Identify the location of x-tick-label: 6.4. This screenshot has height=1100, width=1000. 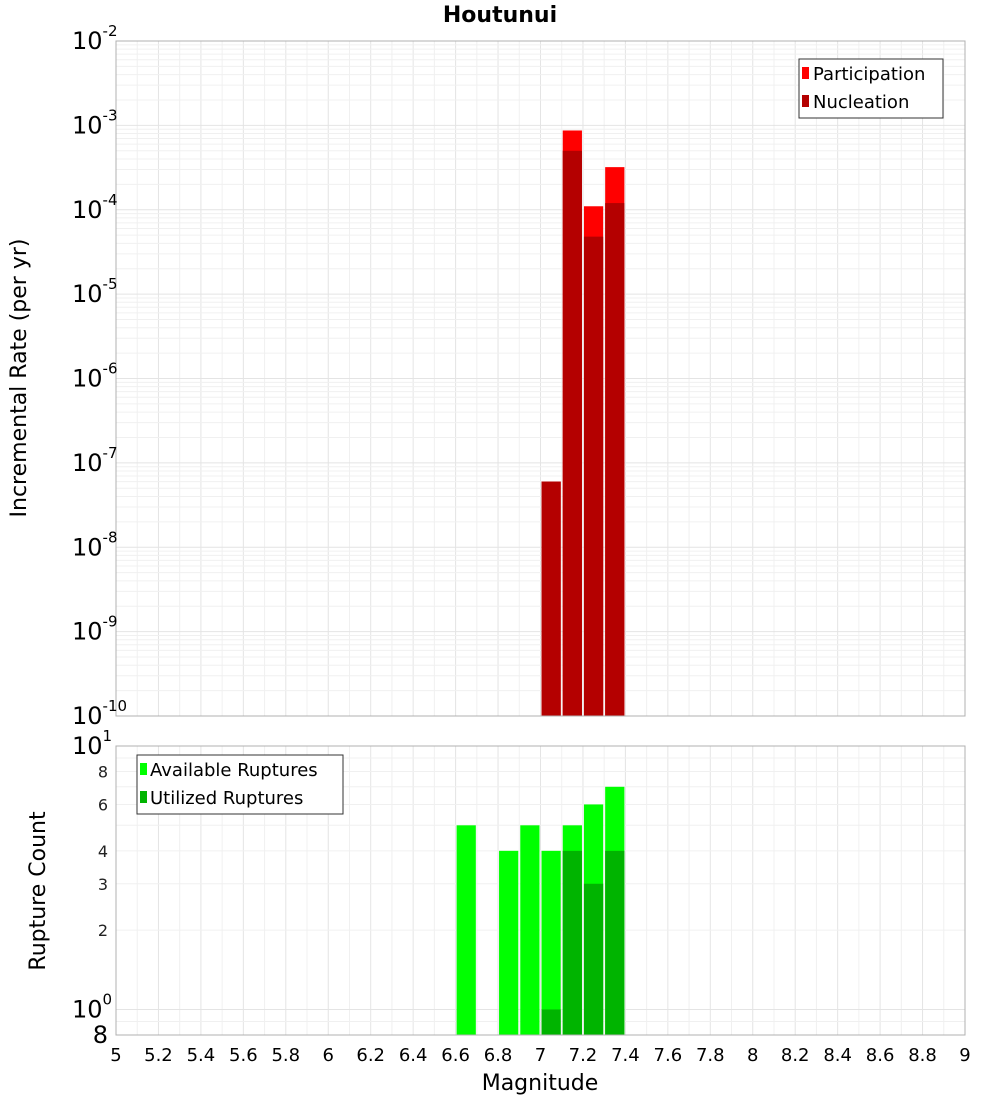
(413, 1055).